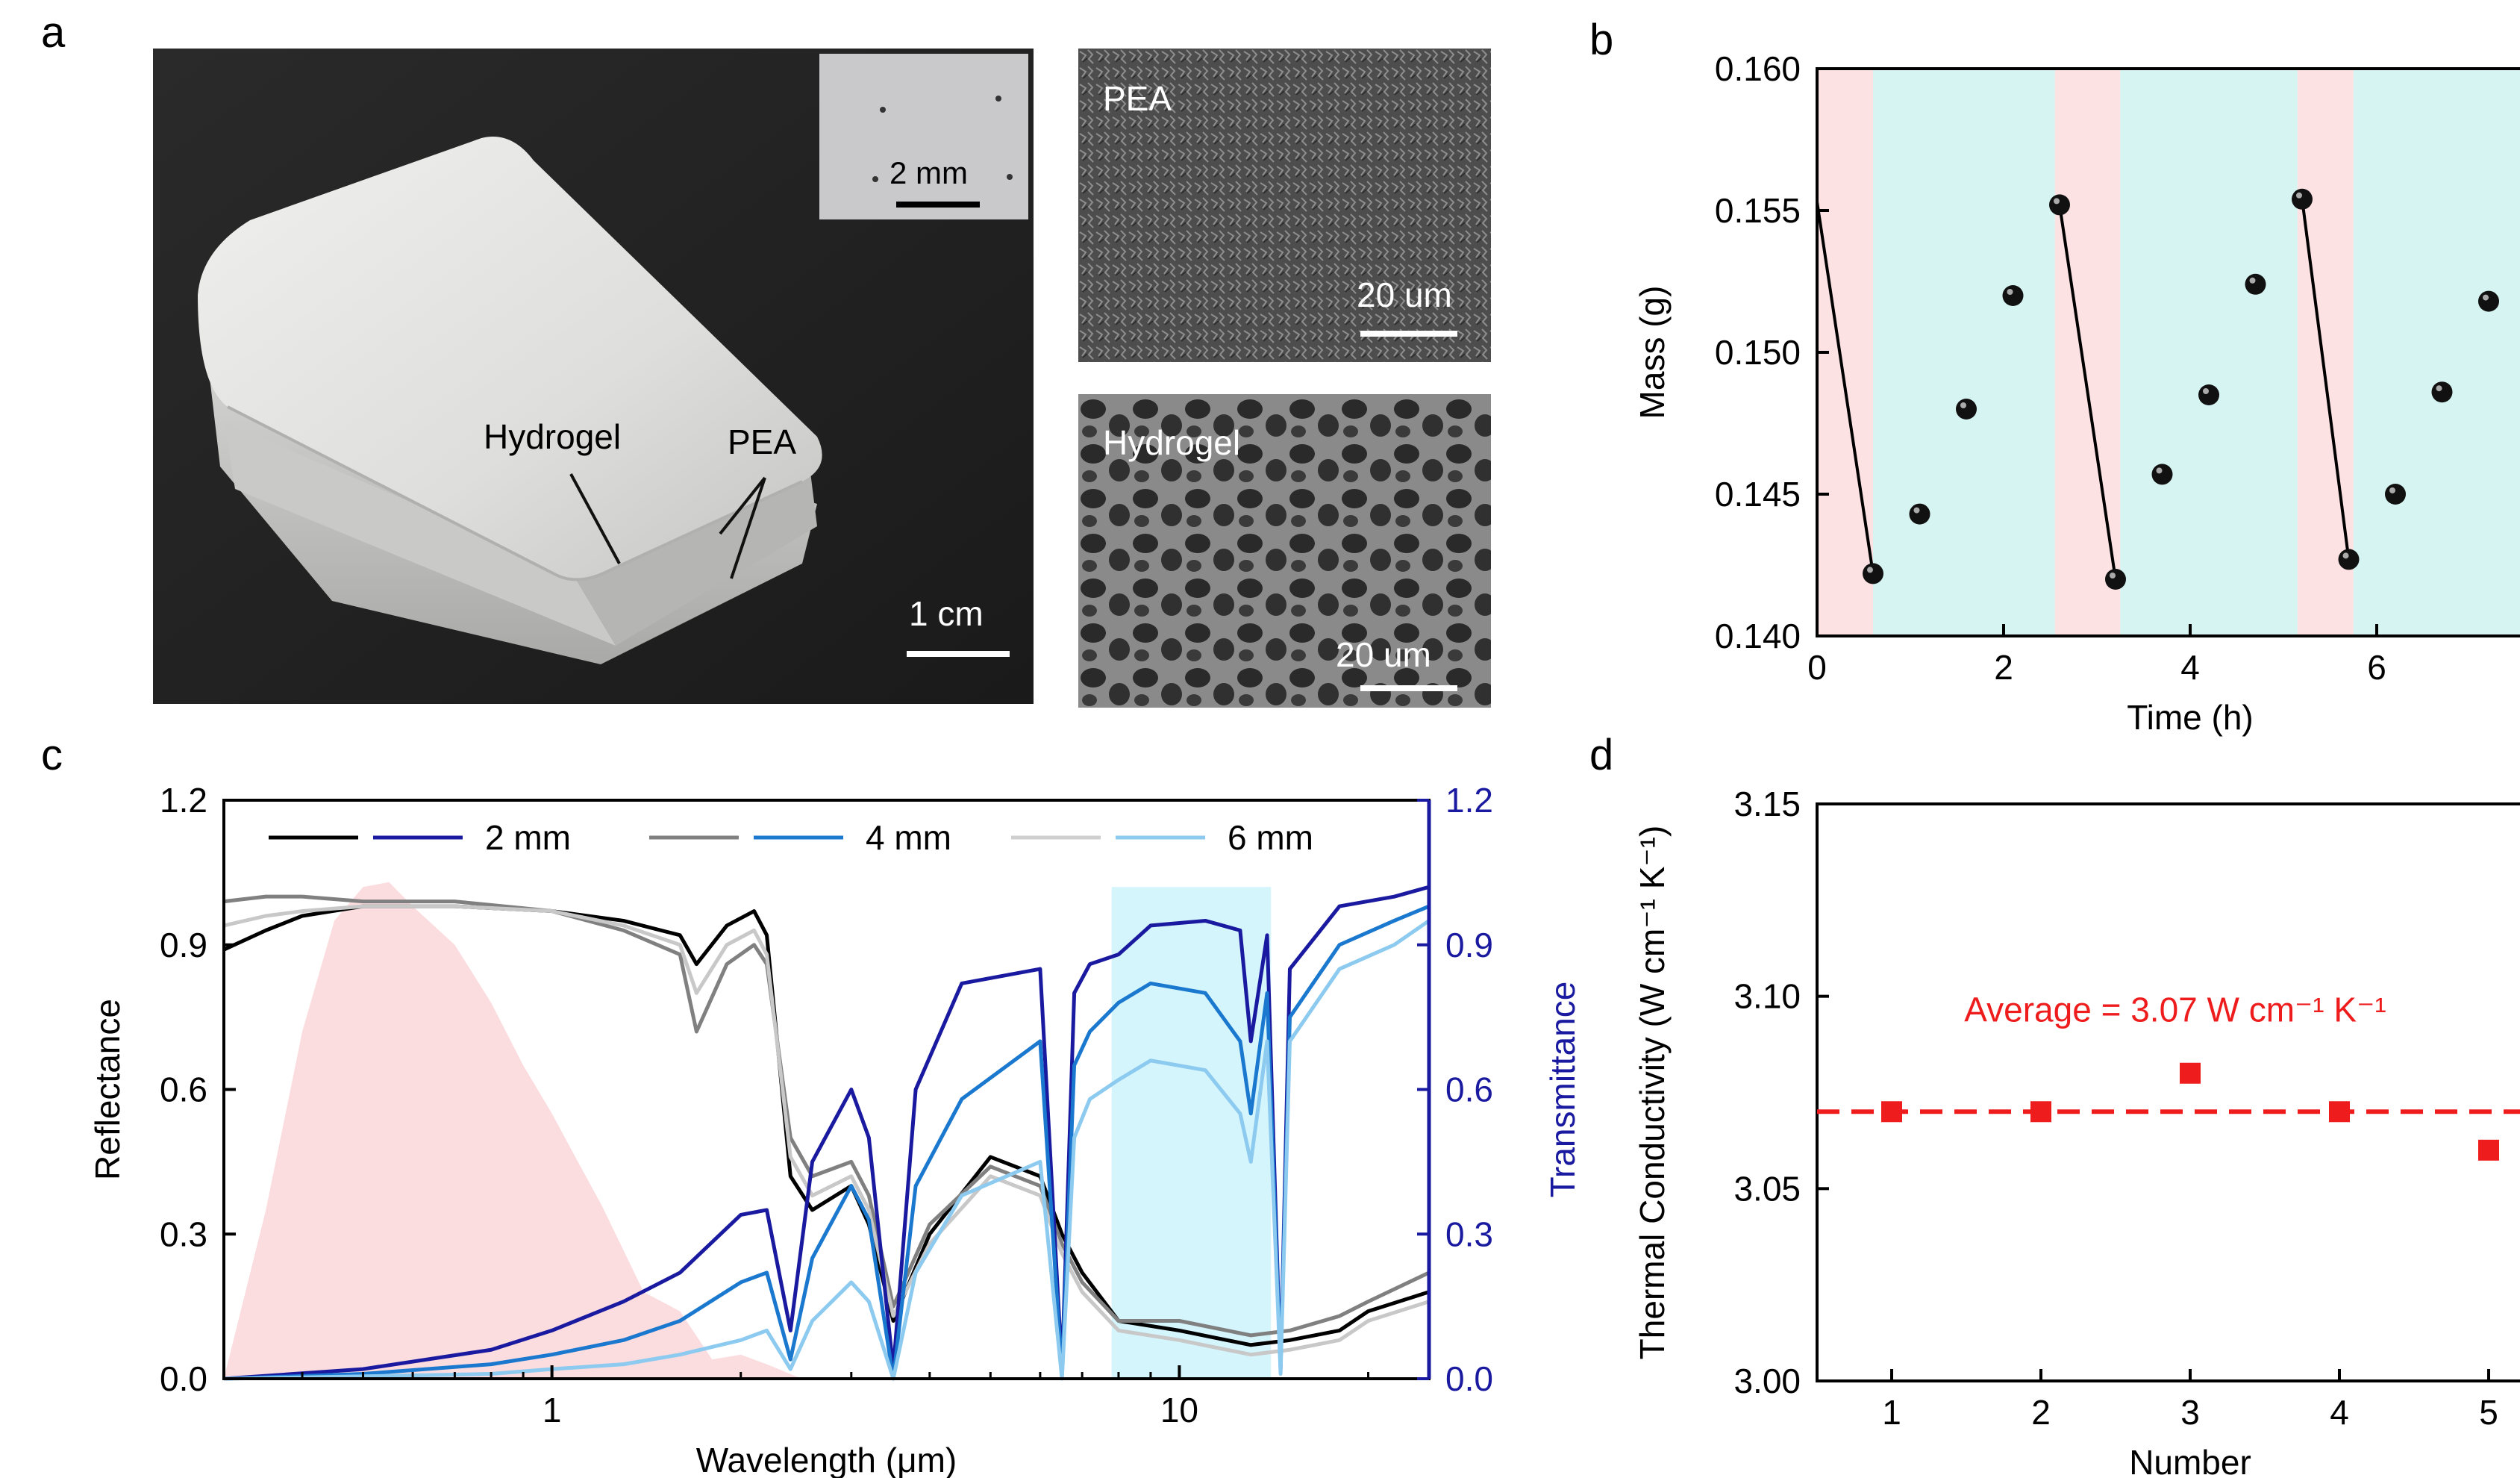 This screenshot has height=1478, width=2520. What do you see at coordinates (1891, 1412) in the screenshot?
I see `x-tick-label: 1` at bounding box center [1891, 1412].